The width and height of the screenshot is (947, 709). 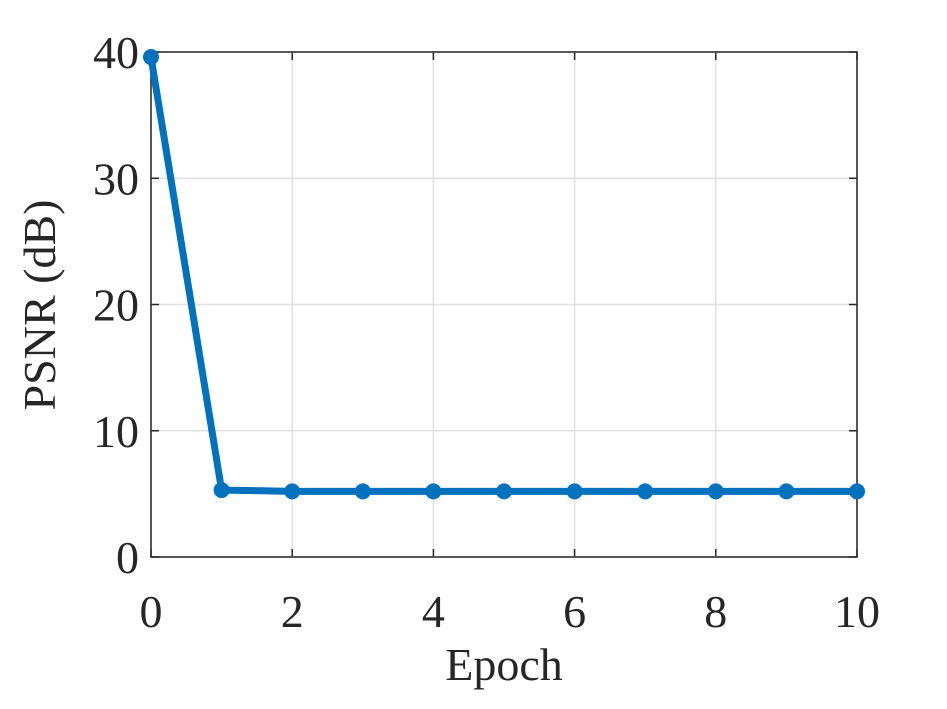 What do you see at coordinates (574, 611) in the screenshot?
I see `x-tick-label: 6` at bounding box center [574, 611].